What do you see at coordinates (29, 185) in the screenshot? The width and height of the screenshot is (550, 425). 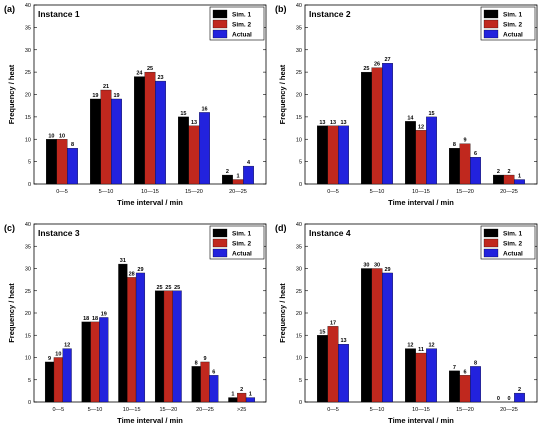 I see `y-tick-label: 0` at bounding box center [29, 185].